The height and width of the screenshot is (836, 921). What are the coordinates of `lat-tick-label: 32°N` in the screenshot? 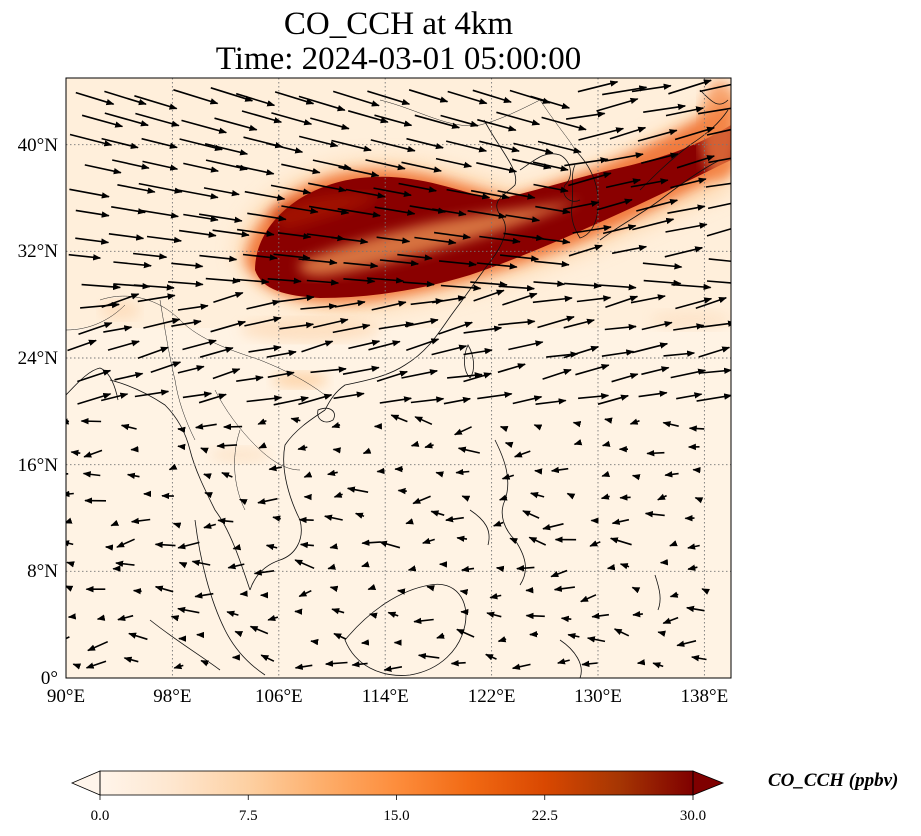 It's located at (38, 251).